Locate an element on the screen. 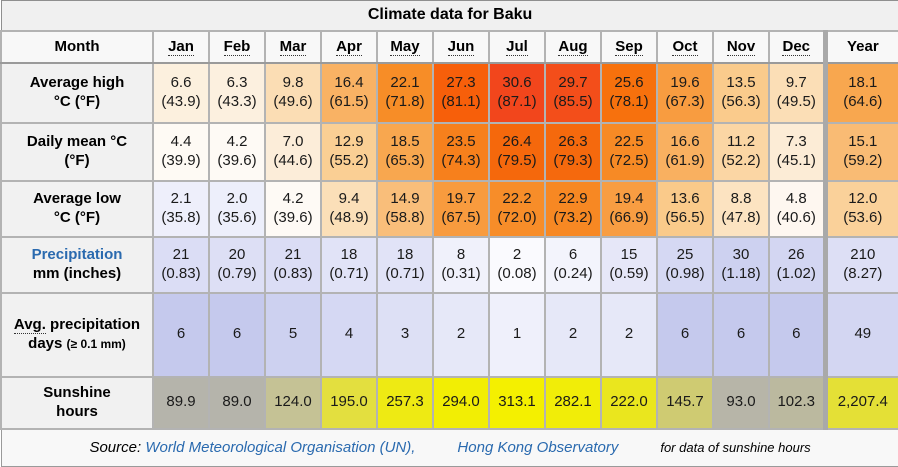  cell-precip-days-sep: 2 is located at coordinates (629, 335).